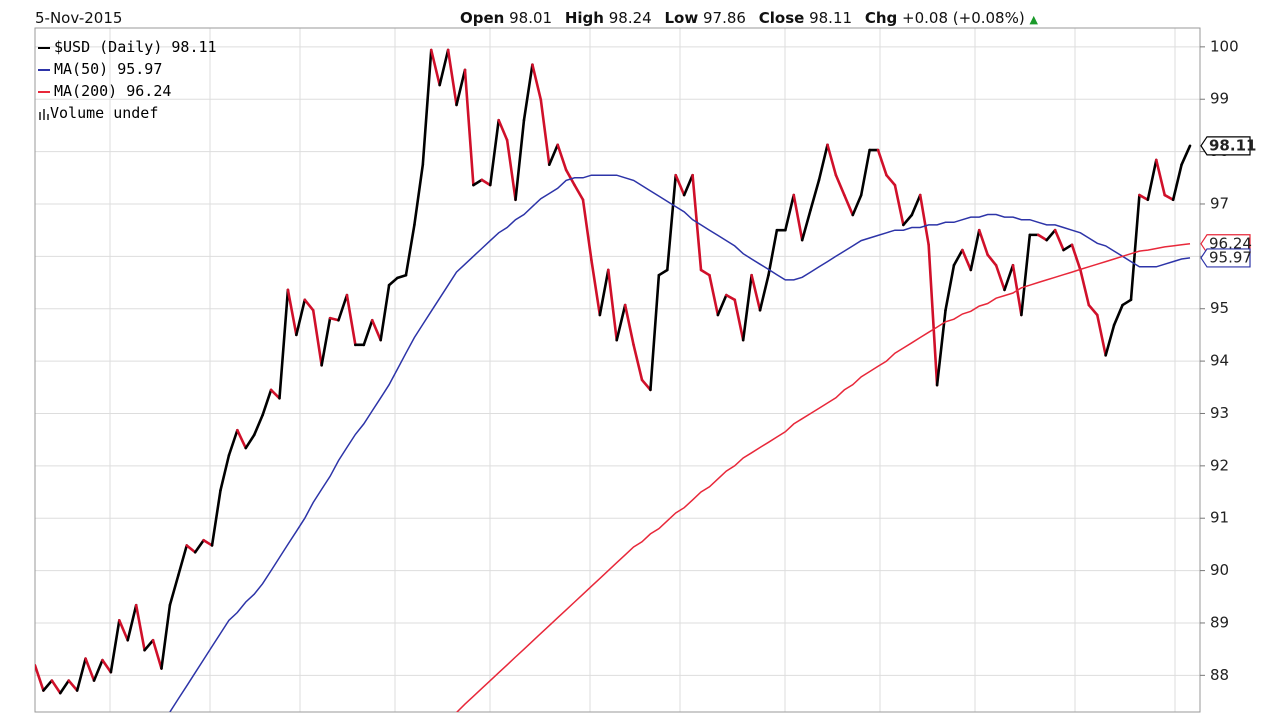 The width and height of the screenshot is (1280, 720). Describe the element at coordinates (1230, 257) in the screenshot. I see `value-box-label: 95.97` at that location.